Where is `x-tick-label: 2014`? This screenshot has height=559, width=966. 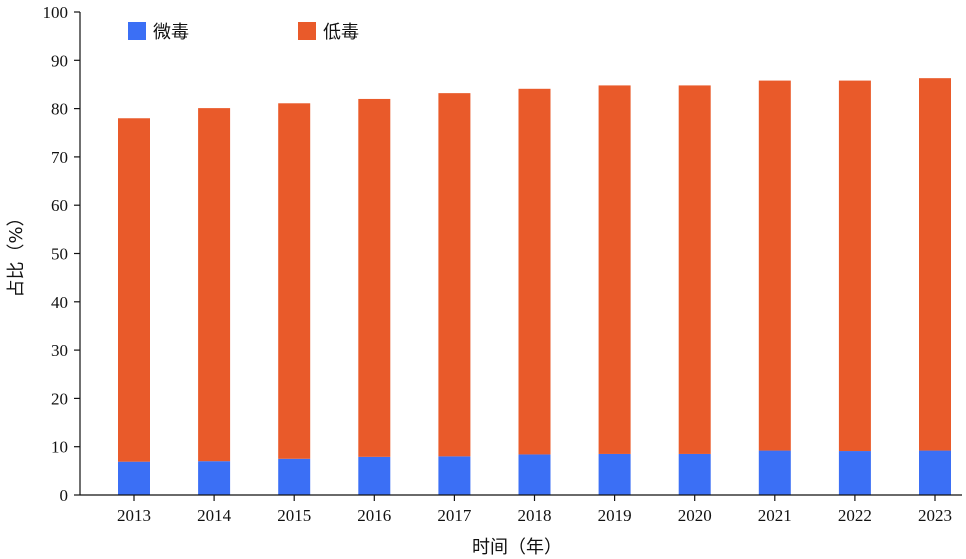 x-tick-label: 2014 is located at coordinates (214, 515).